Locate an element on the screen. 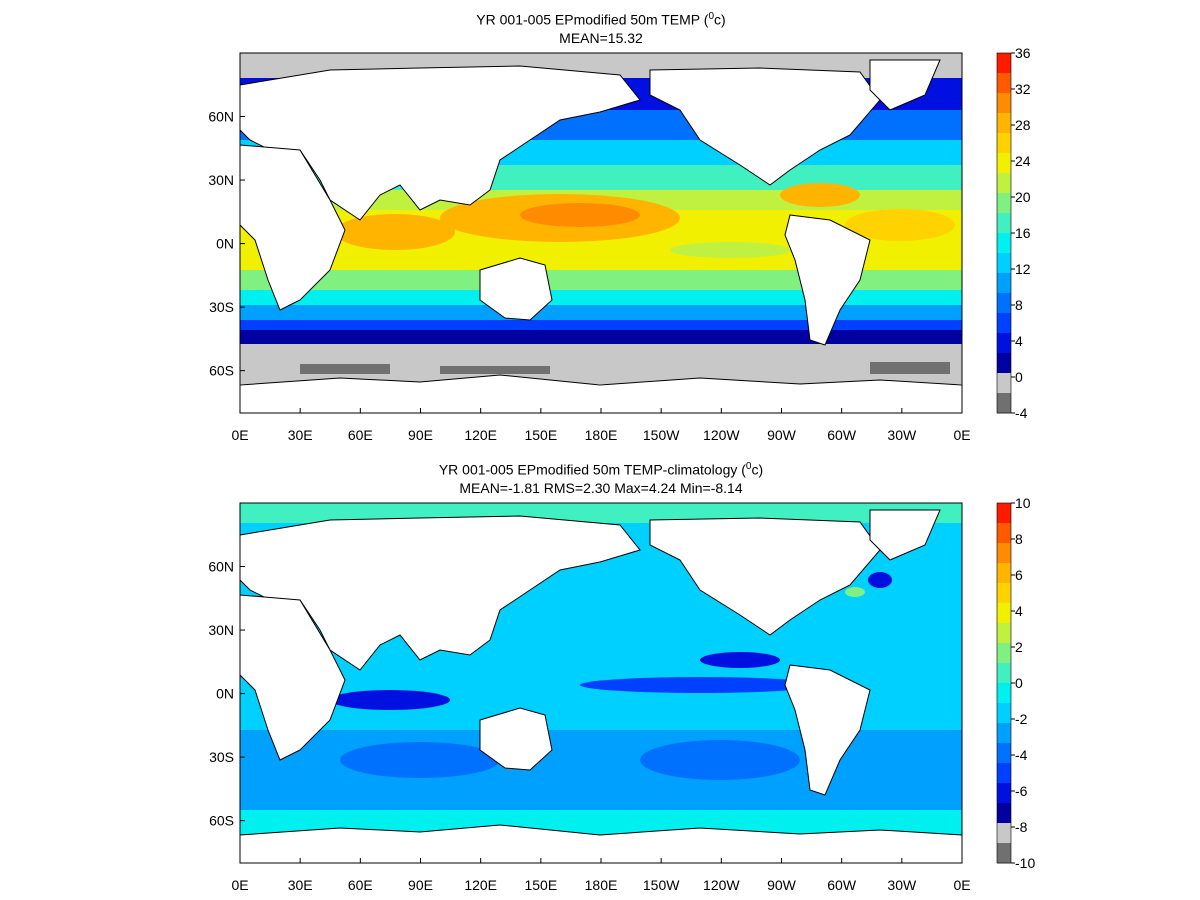 Image resolution: width=1200 pixels, height=900 pixels. colorbar-tick-label: 28 is located at coordinates (1023, 125).